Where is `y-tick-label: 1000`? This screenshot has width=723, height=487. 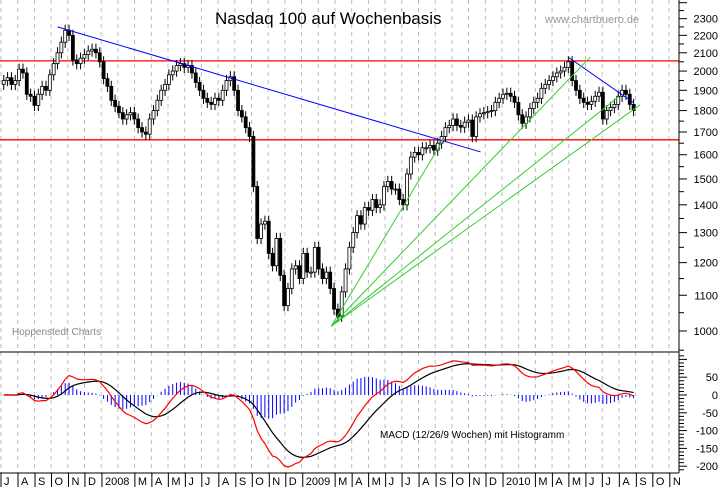 y-tick-label: 1000 is located at coordinates (706, 332).